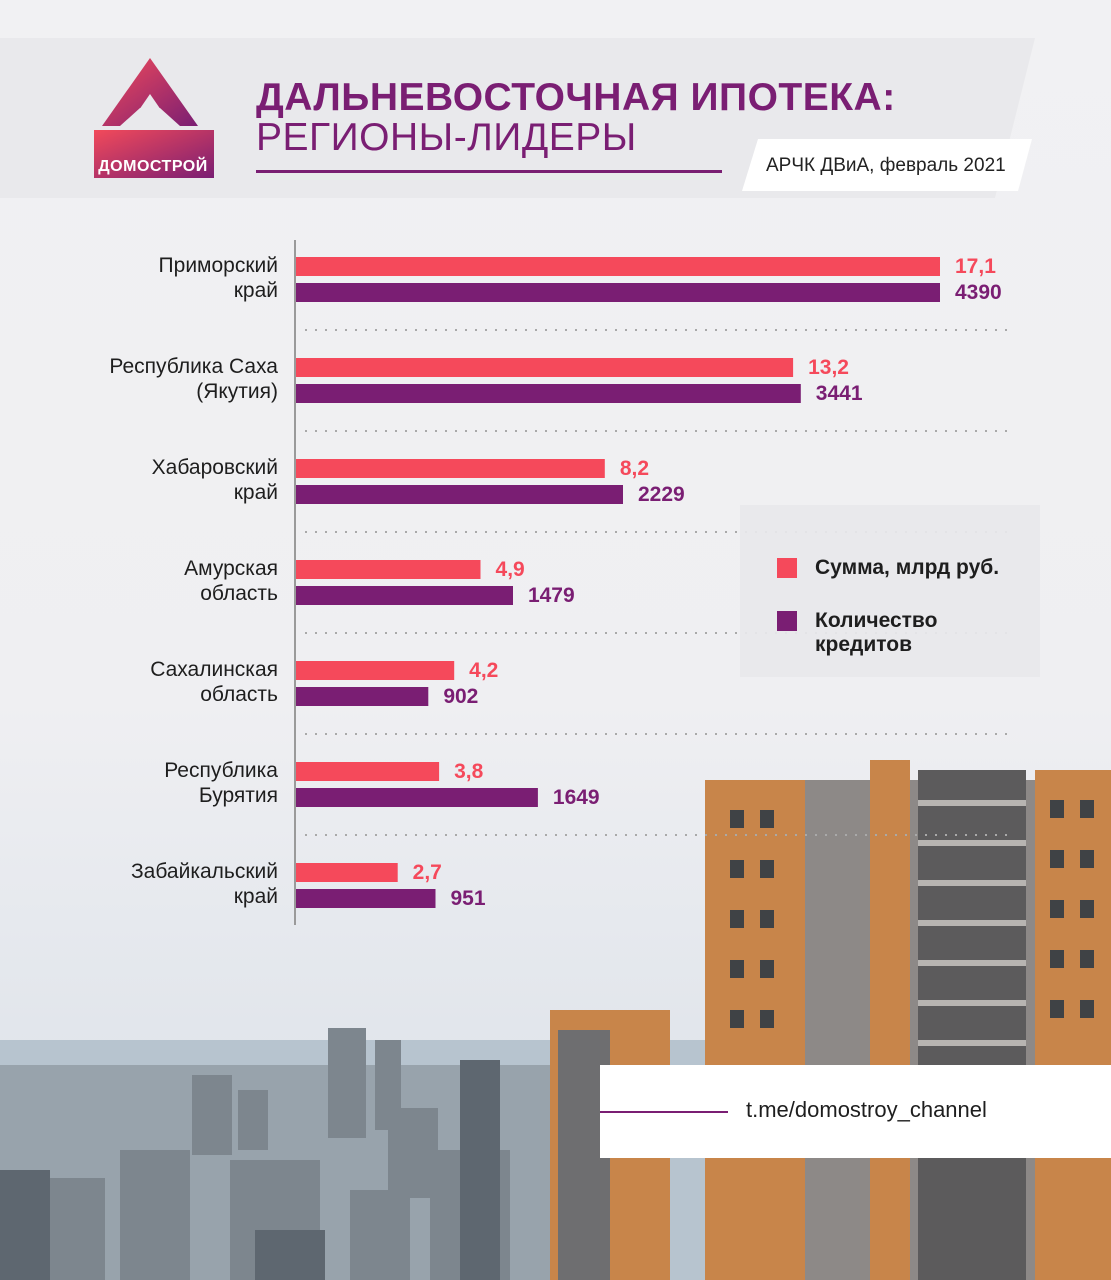 This screenshot has height=1280, width=1111. What do you see at coordinates (469, 771) in the screenshot?
I see `data-label-sum: 3,8` at bounding box center [469, 771].